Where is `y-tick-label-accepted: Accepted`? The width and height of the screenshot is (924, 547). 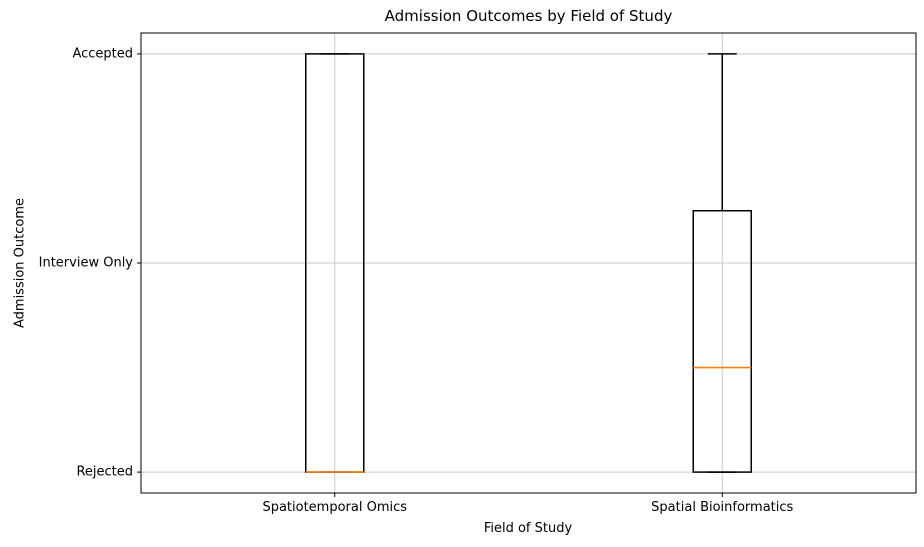
y-tick-label-accepted: Accepted is located at coordinates (102, 54).